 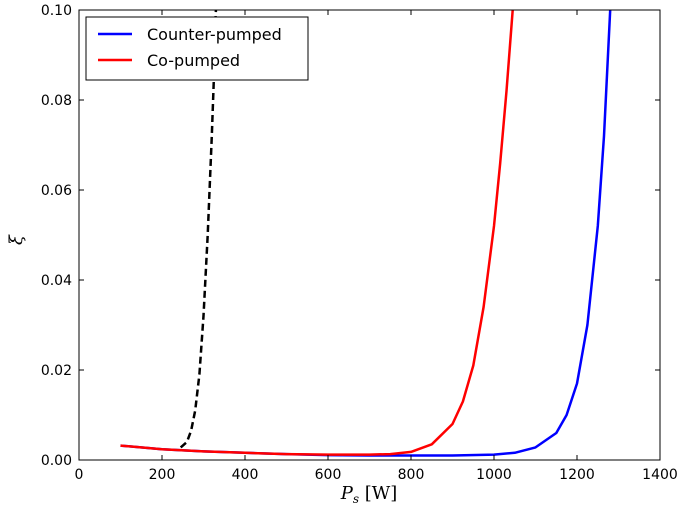 I want to click on y-tick-label: 0.04, so click(x=56, y=281).